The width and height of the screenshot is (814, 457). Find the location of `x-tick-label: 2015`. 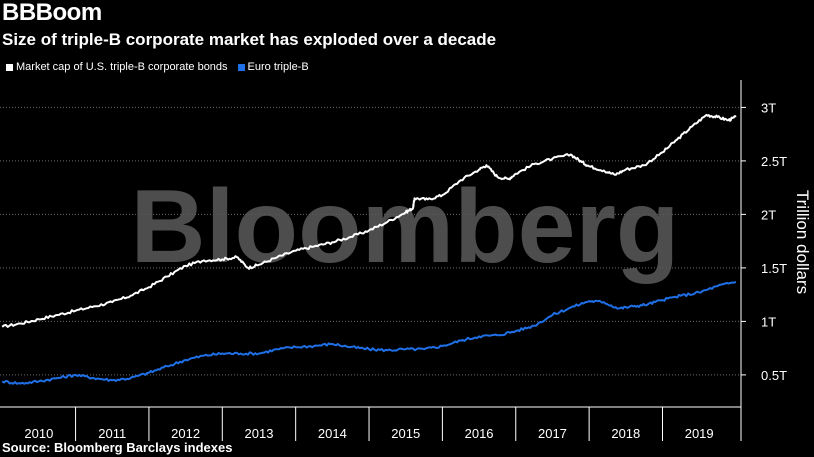

x-tick-label: 2015 is located at coordinates (405, 433).